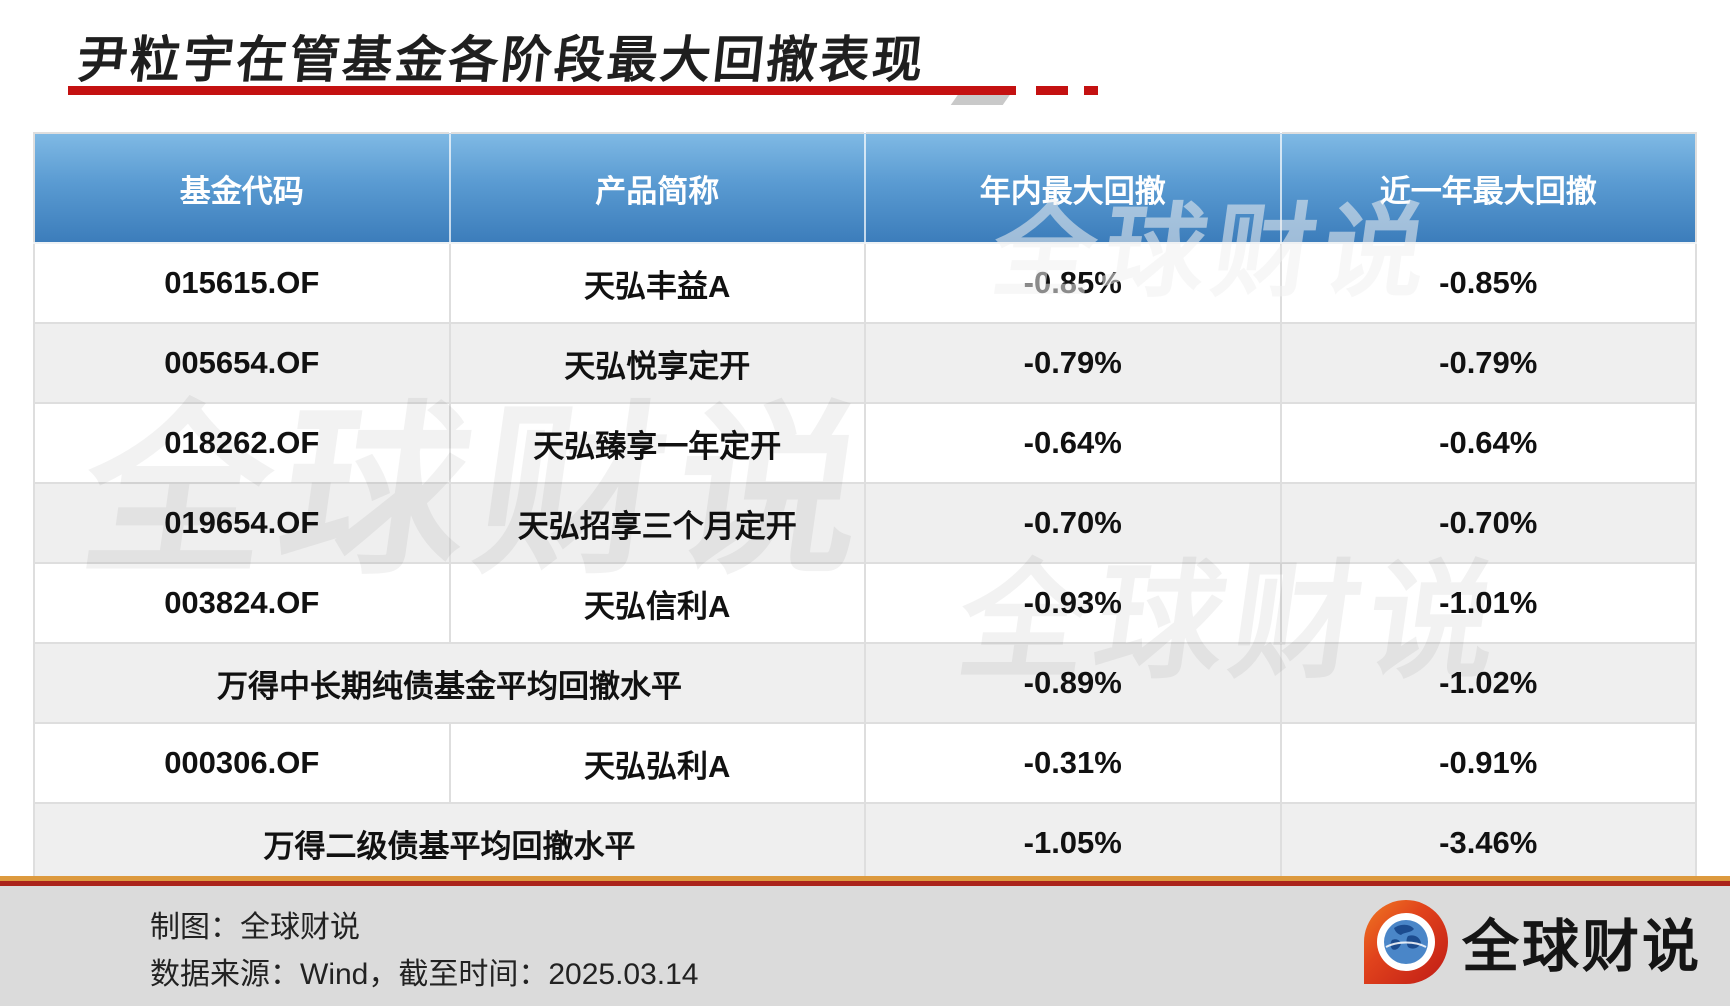 The image size is (1730, 1006). I want to click on brand-logo-text: 全球财说, so click(1582, 947).